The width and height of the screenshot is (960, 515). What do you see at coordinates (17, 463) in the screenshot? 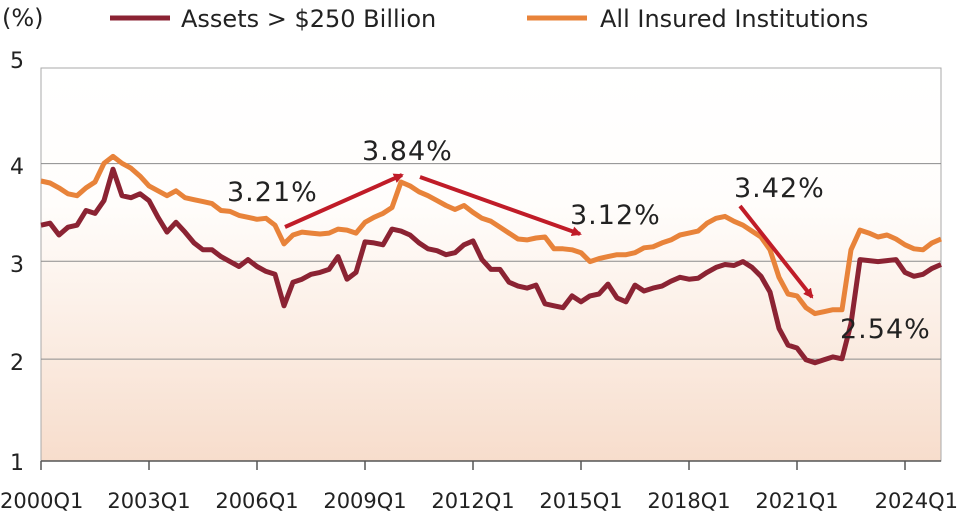
I see `y-tick-label-1: 1` at bounding box center [17, 463].